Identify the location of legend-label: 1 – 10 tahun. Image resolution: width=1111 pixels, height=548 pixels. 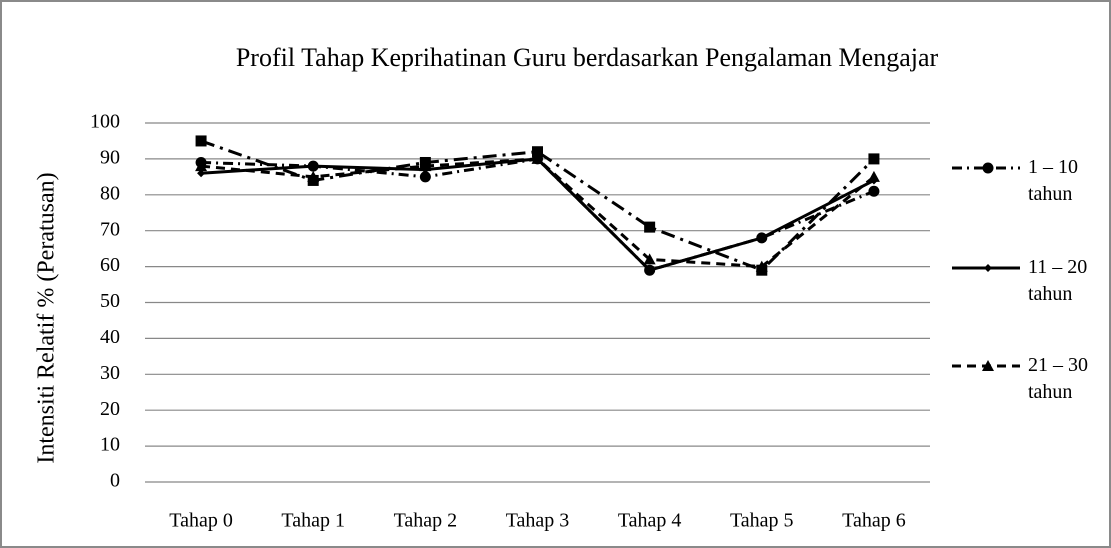
(1053, 180).